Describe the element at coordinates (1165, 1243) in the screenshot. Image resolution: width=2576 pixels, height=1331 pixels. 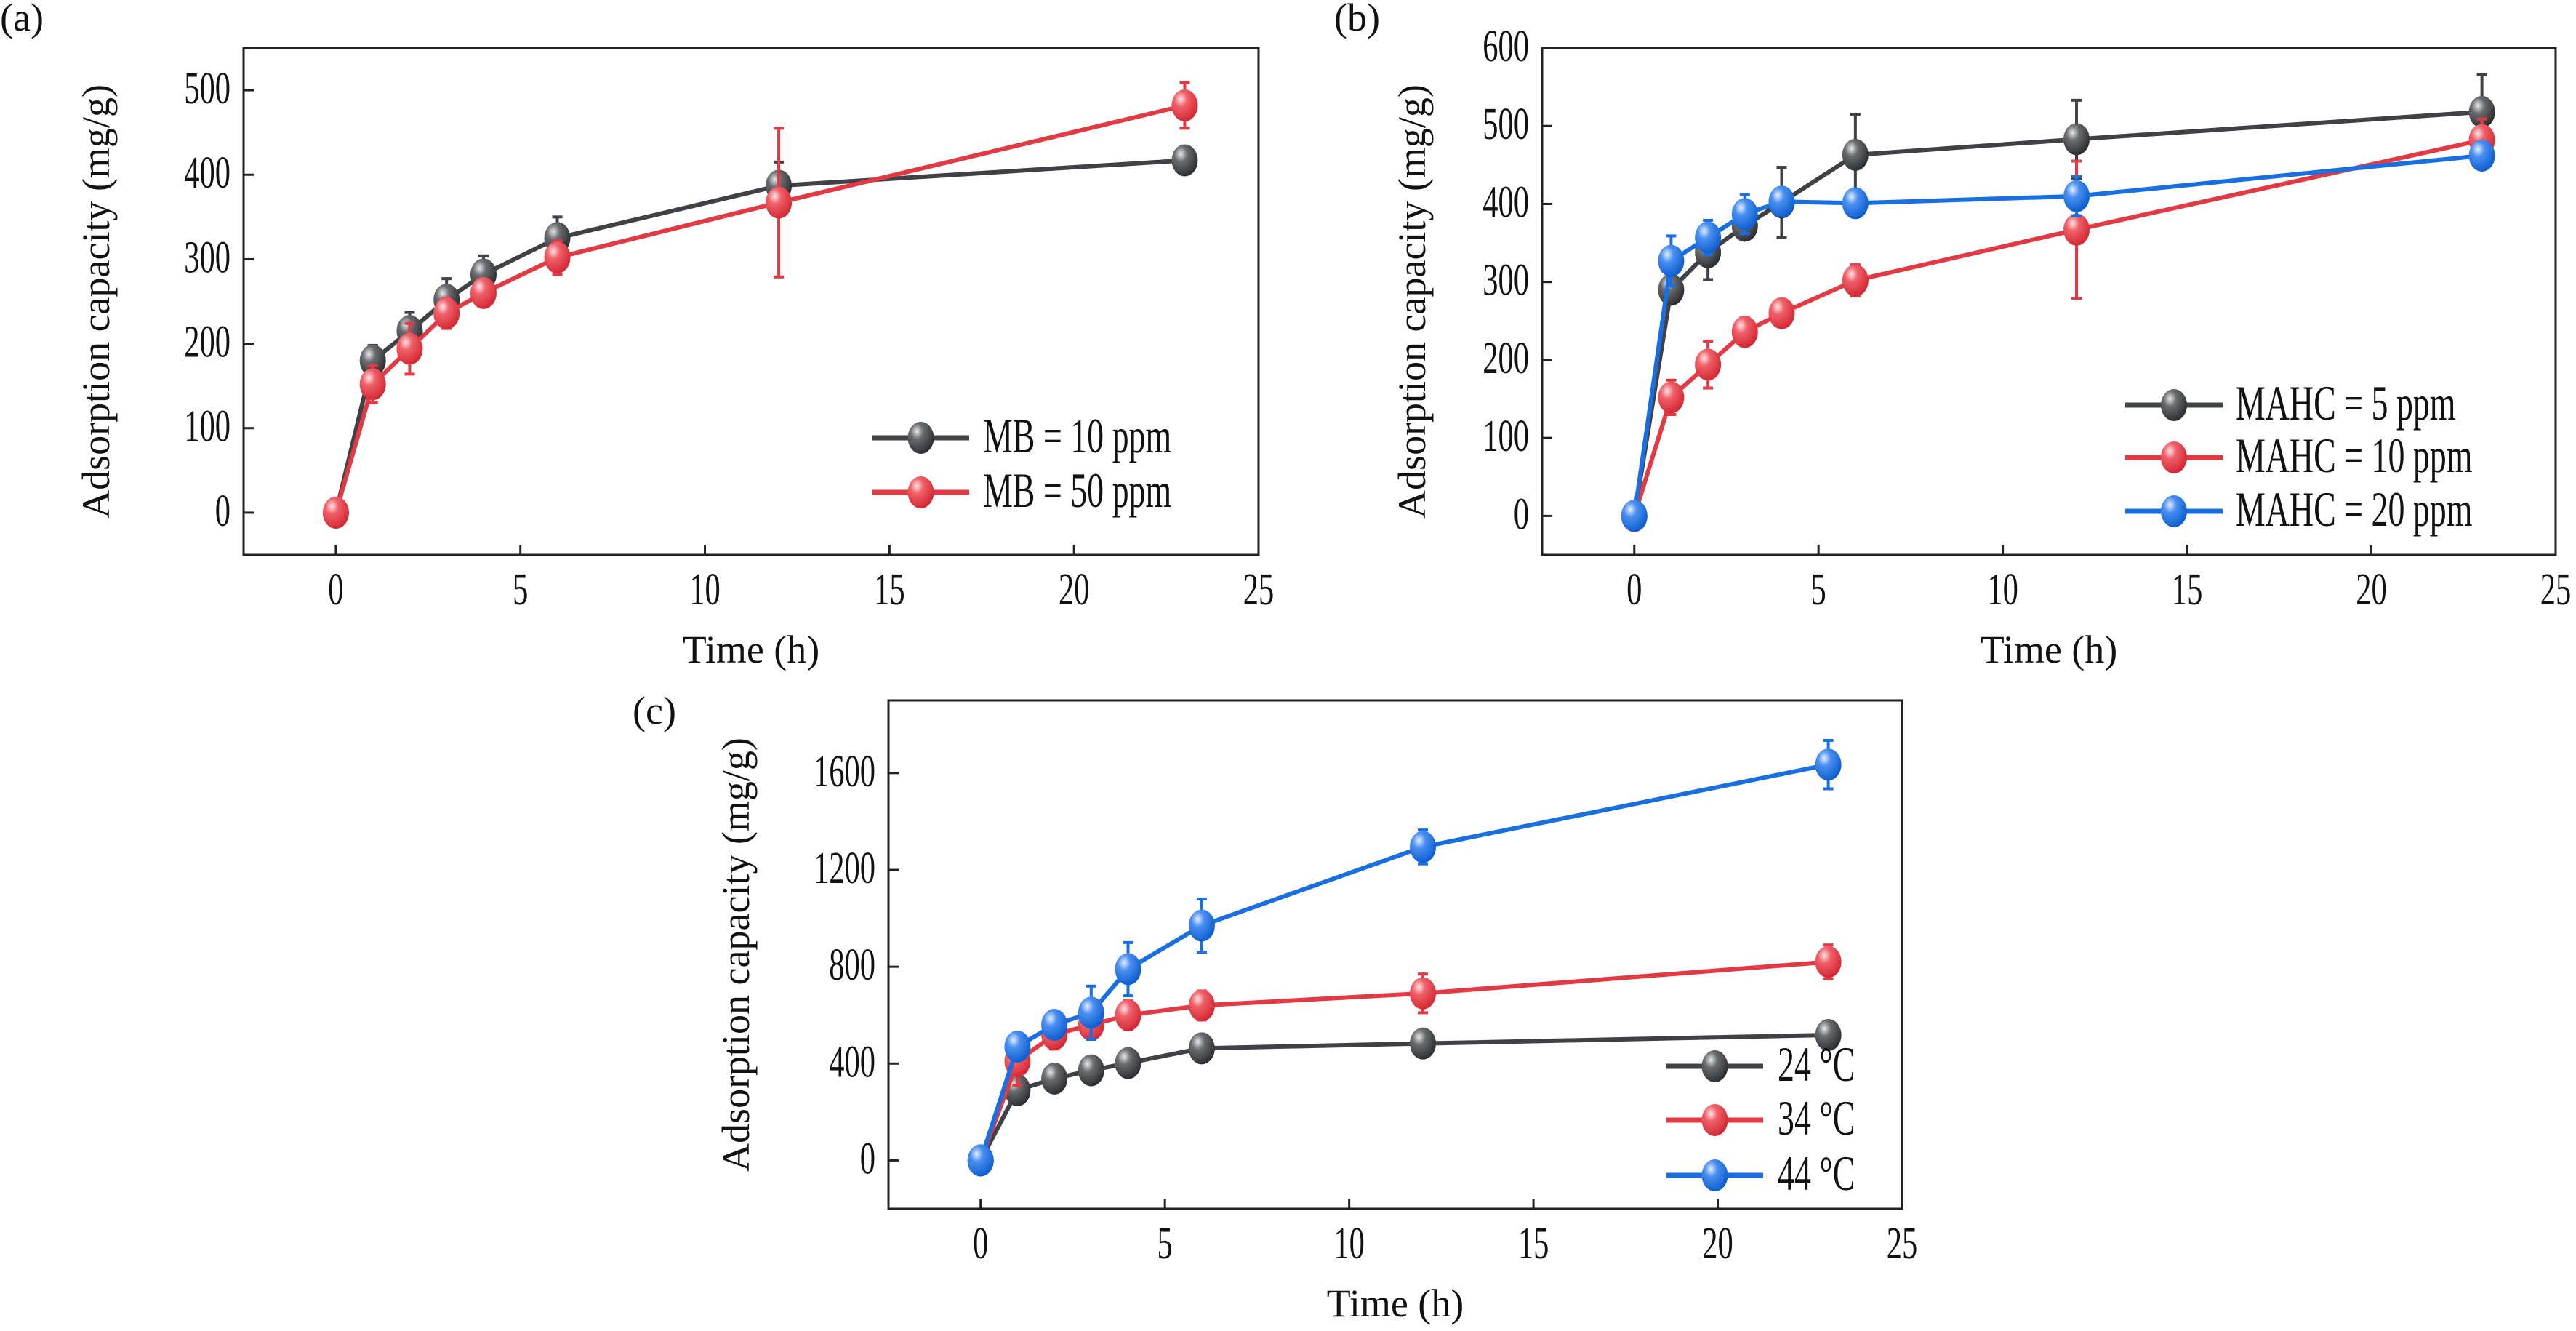
I see `x-tick-label: 5` at that location.